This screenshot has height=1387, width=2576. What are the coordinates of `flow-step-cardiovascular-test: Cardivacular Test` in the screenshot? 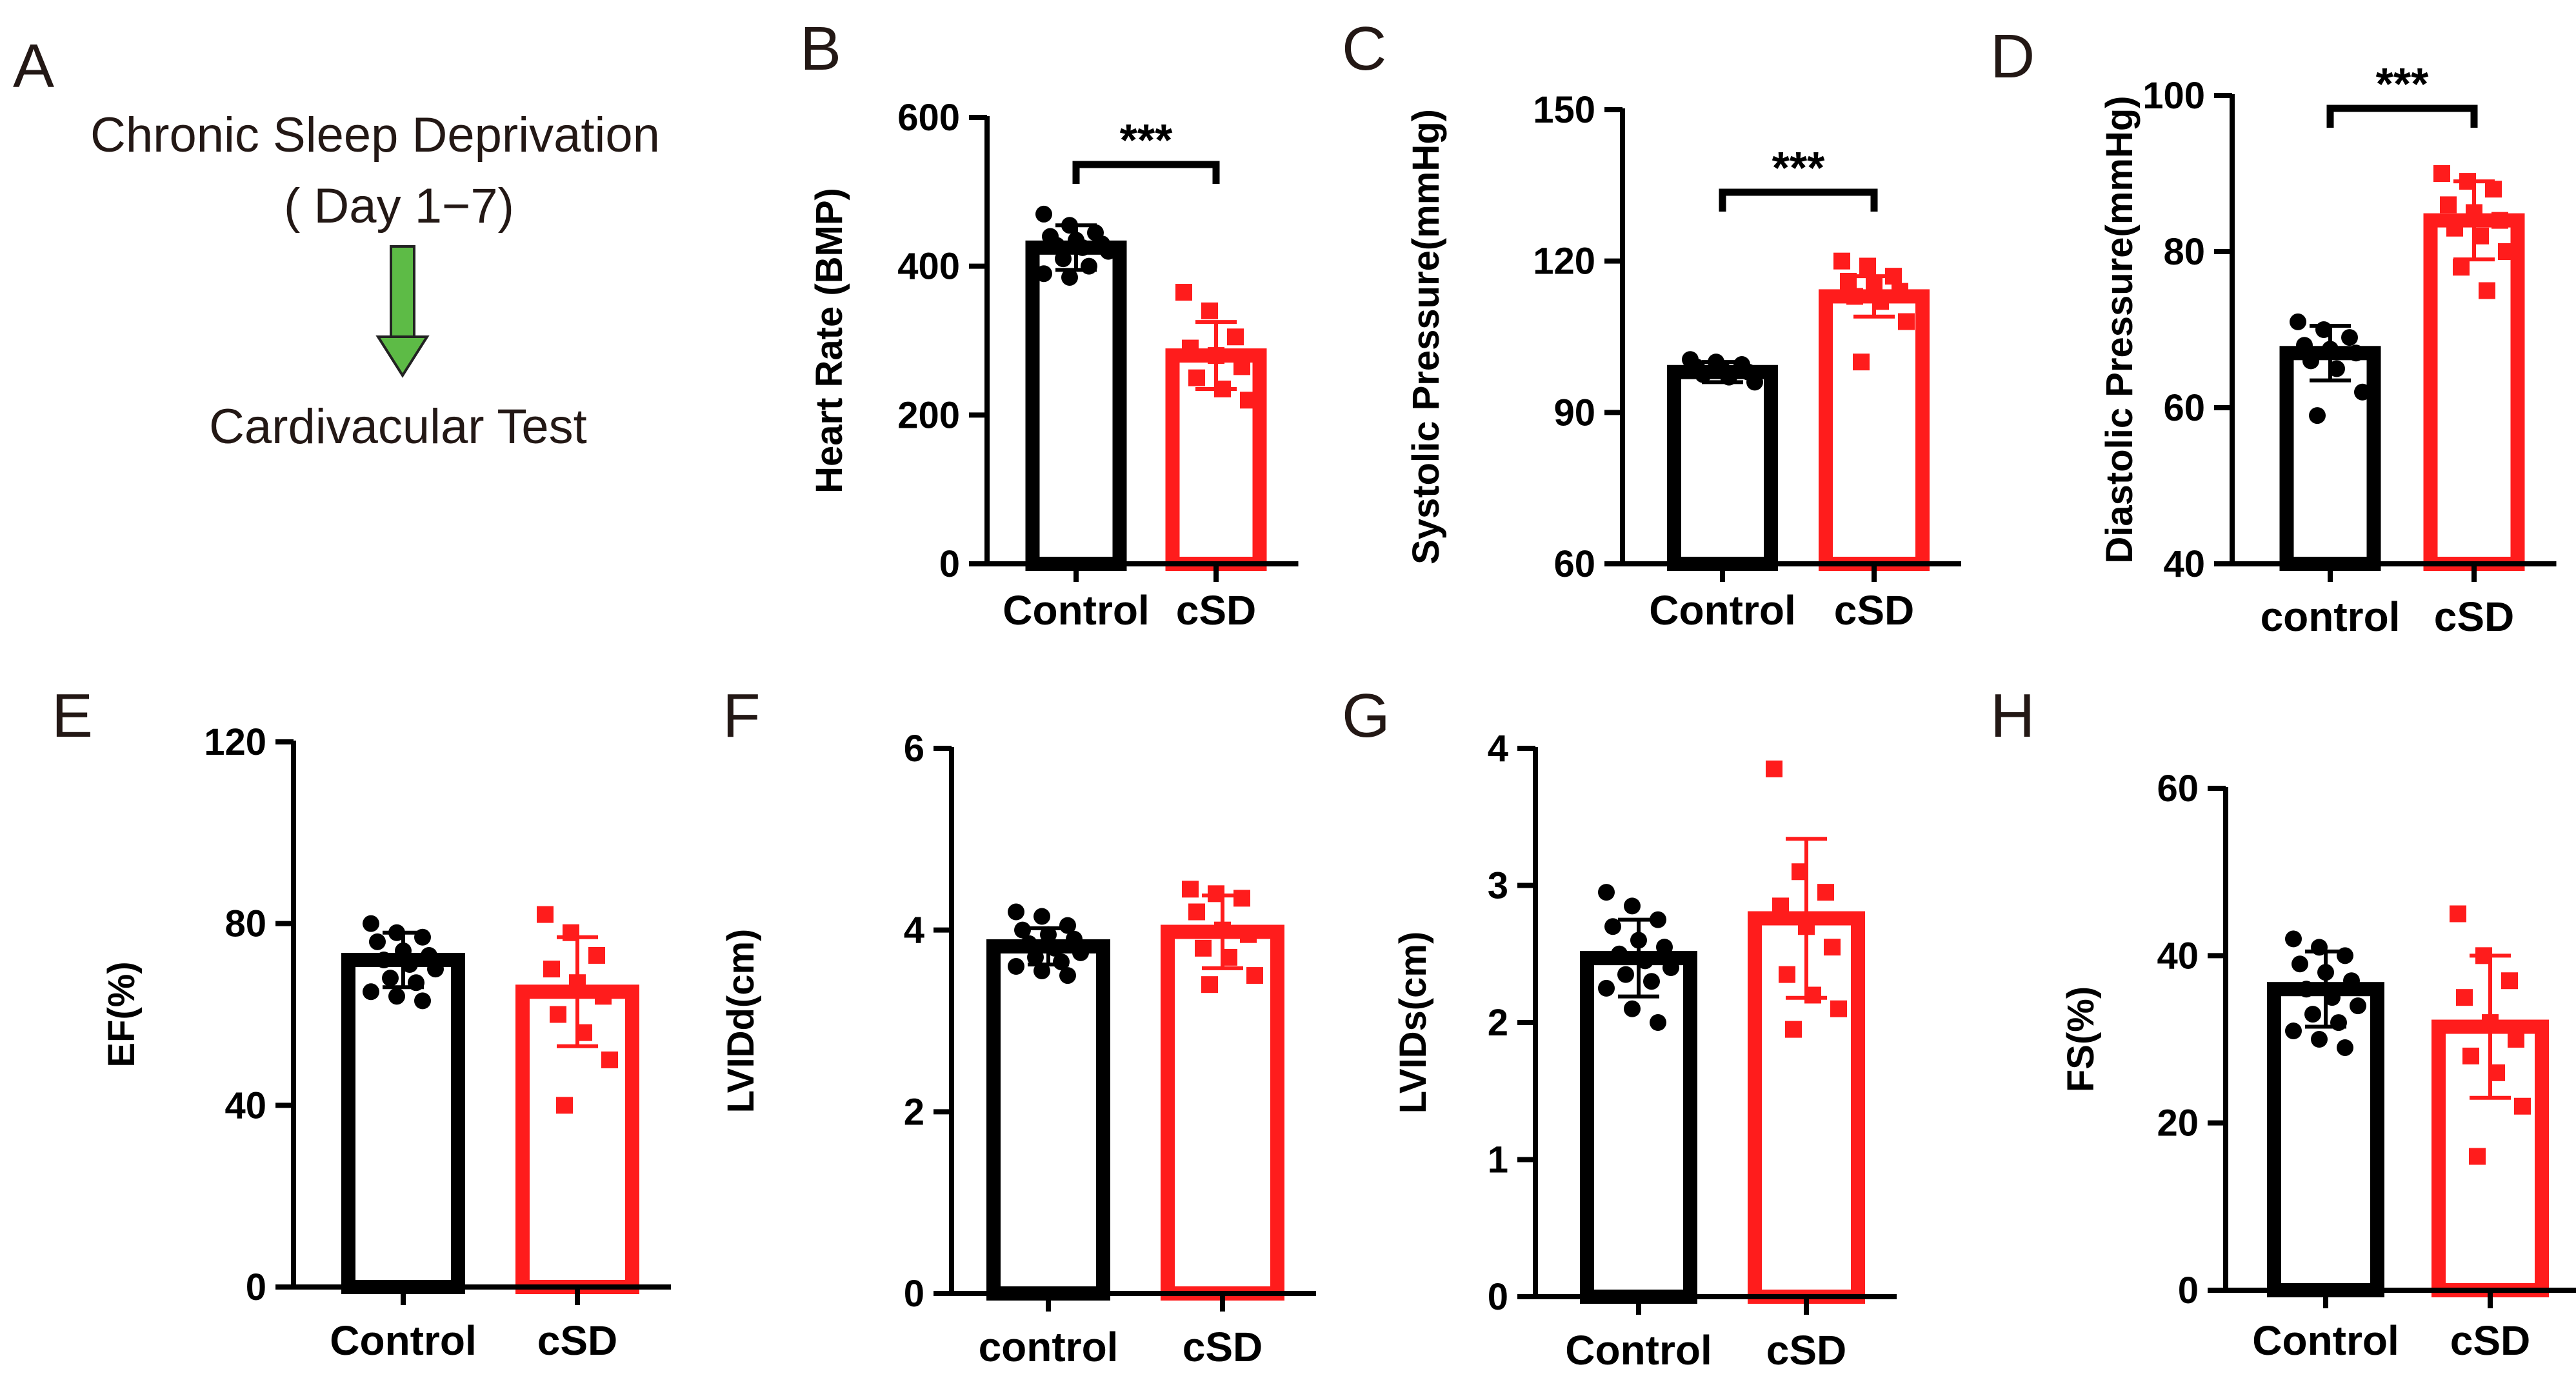 It's located at (398, 426).